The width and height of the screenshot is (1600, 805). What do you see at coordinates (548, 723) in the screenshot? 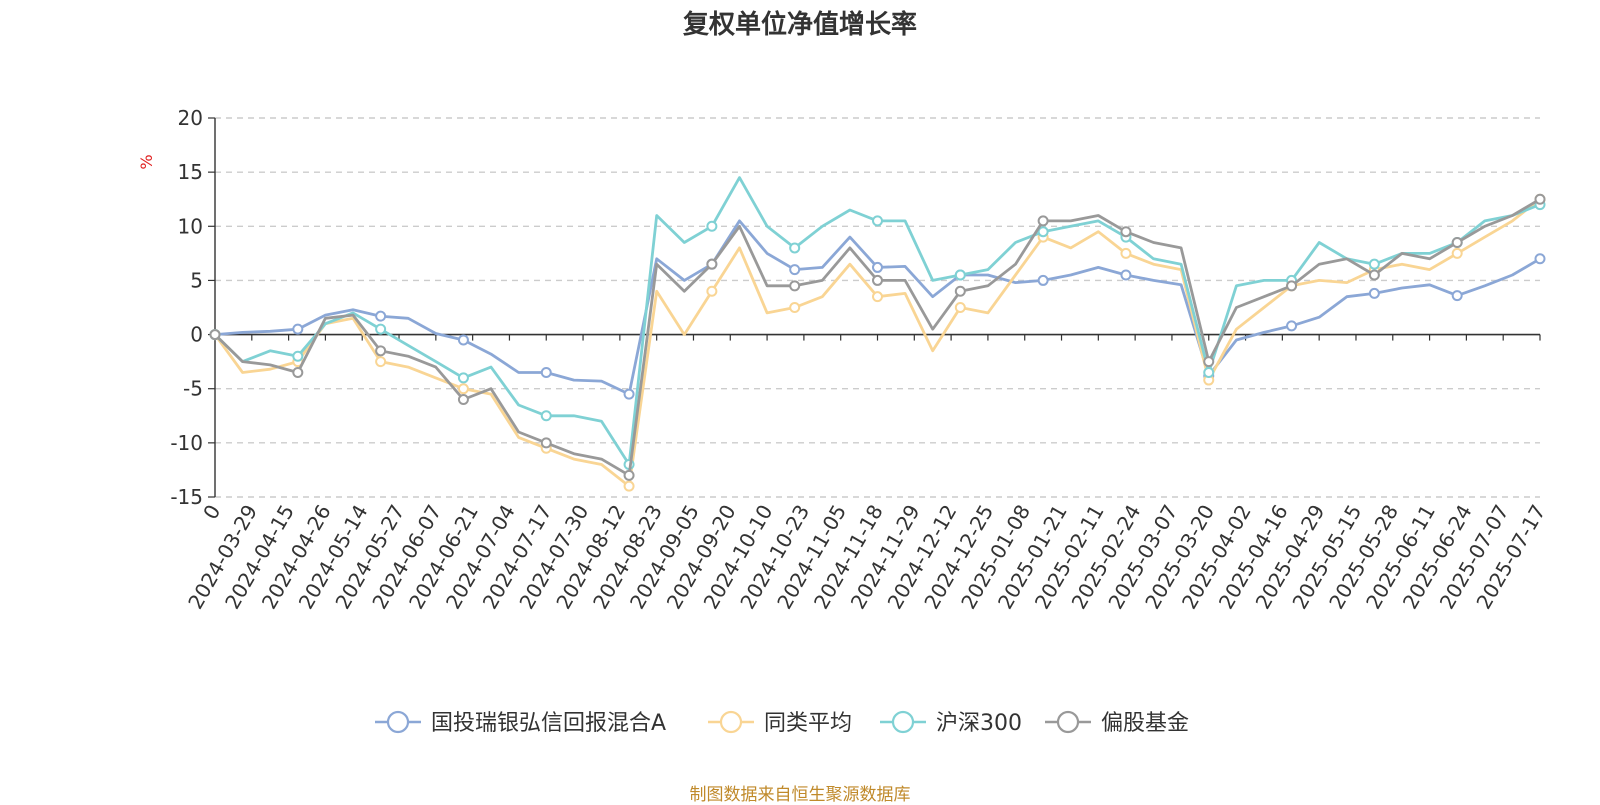
I see `legend-label: 国投瑞银弘信回报混合A` at bounding box center [548, 723].